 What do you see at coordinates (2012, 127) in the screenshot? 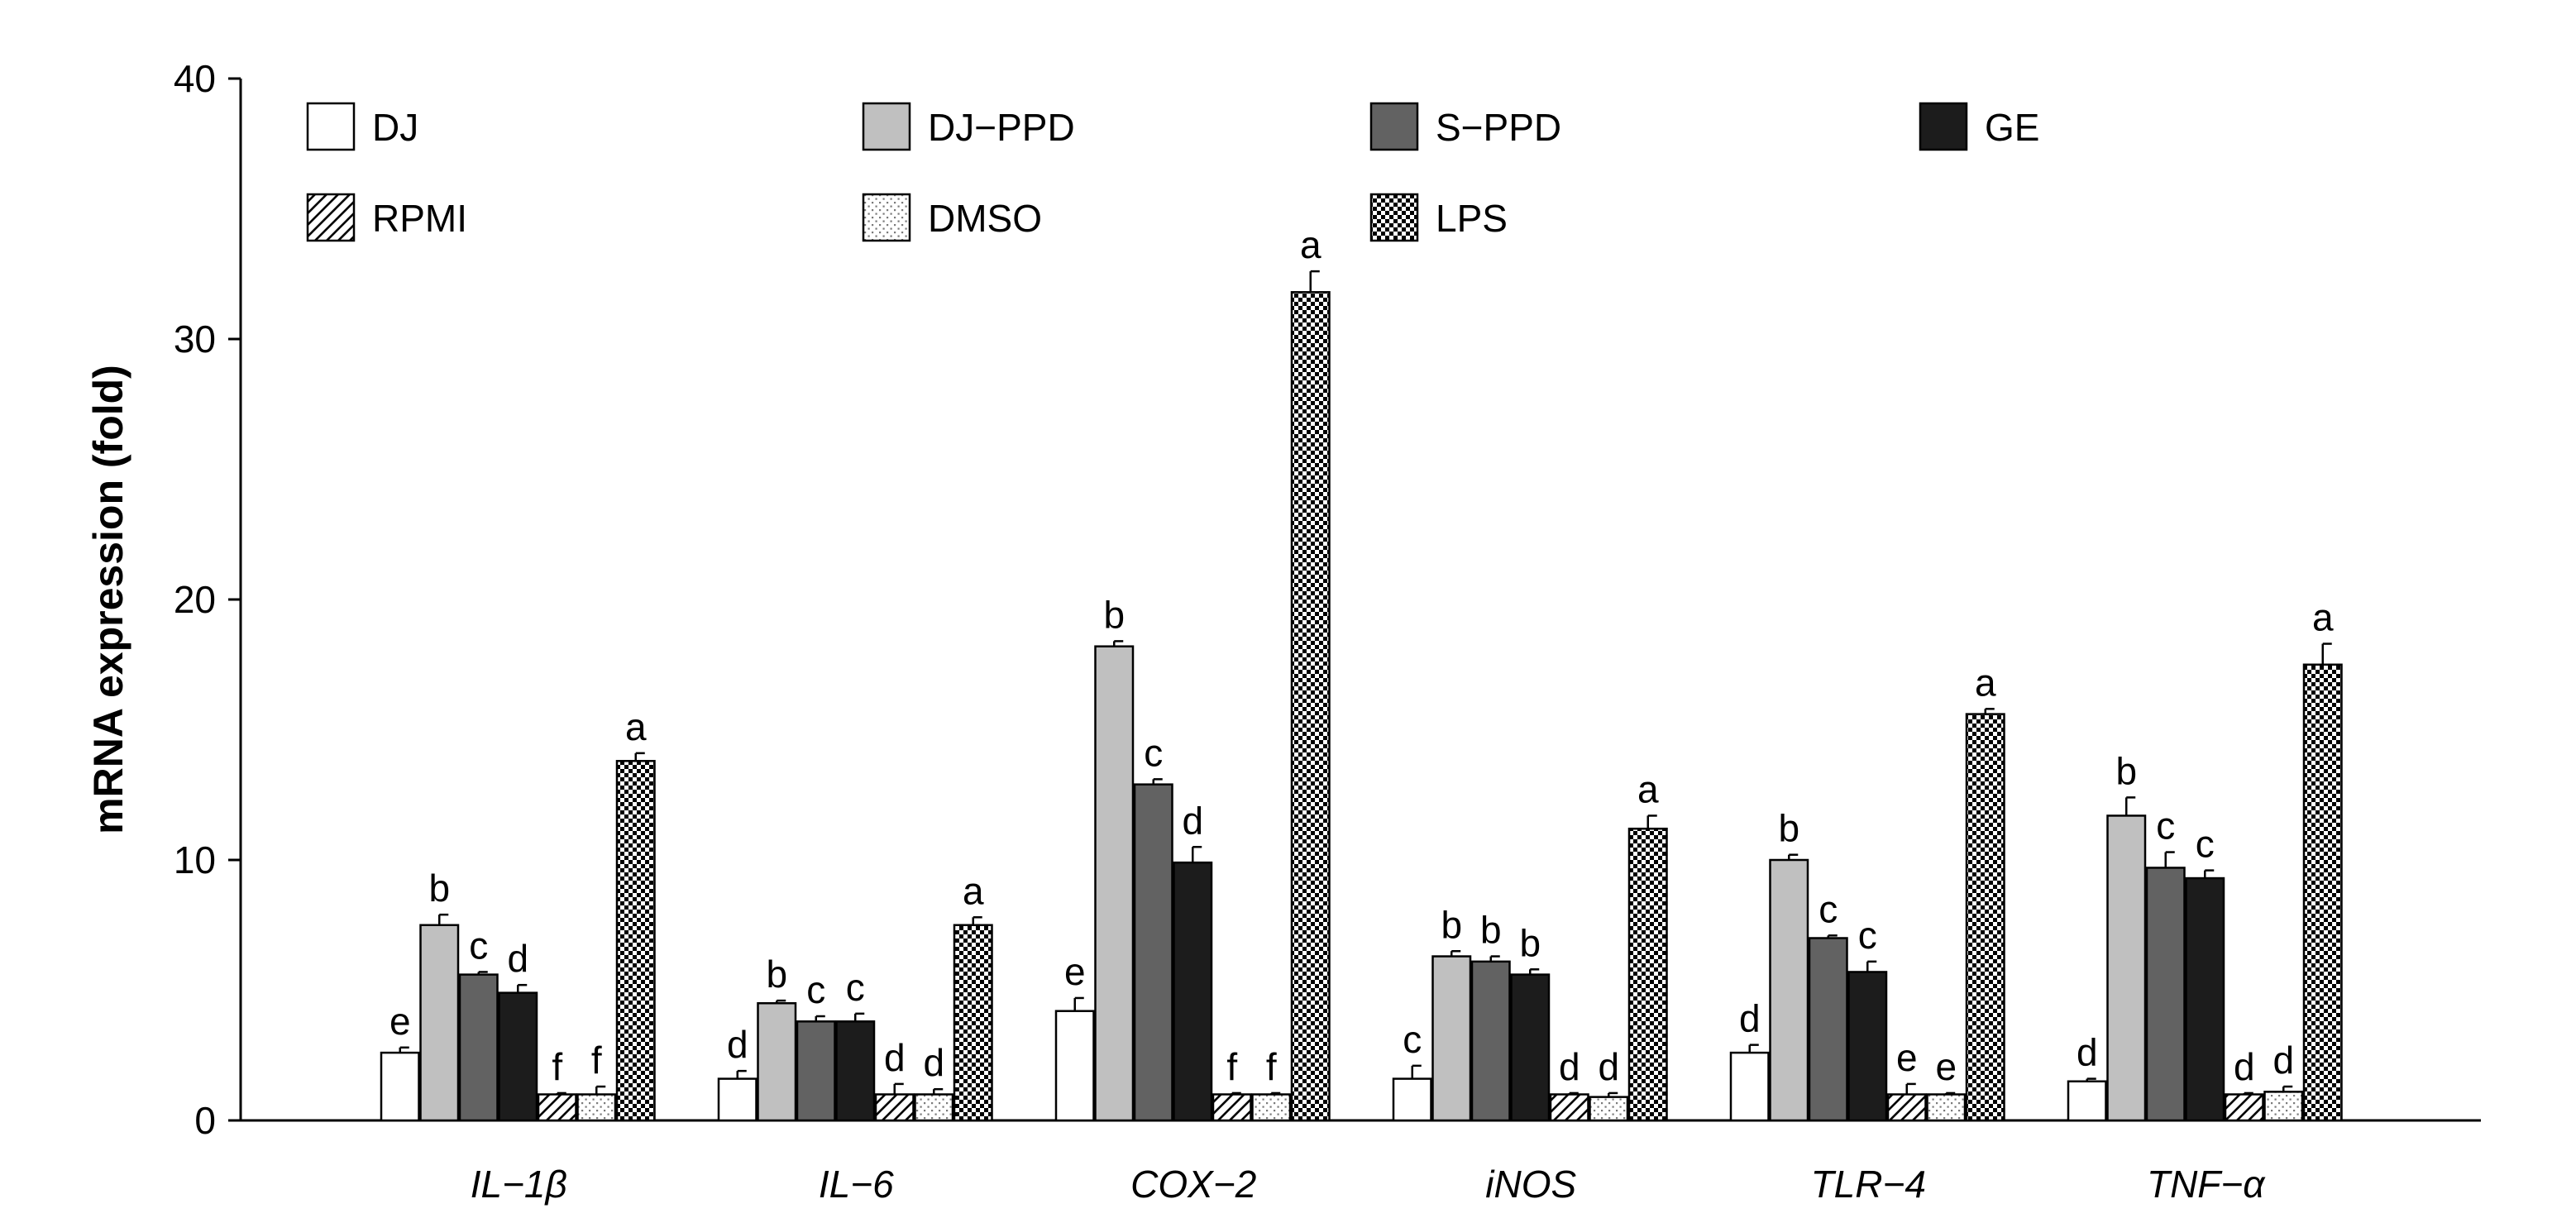
I see `legend-label: GE` at bounding box center [2012, 127].